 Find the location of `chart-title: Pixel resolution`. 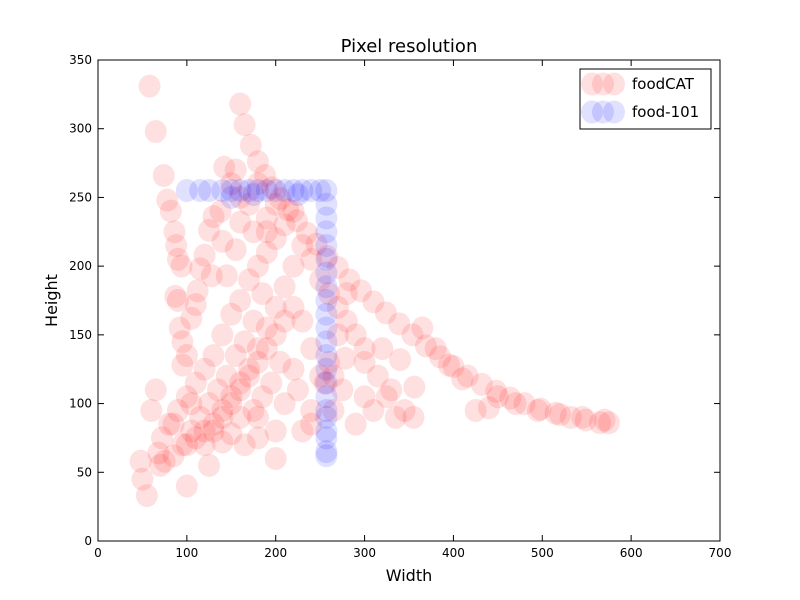

chart-title: Pixel resolution is located at coordinates (409, 46).